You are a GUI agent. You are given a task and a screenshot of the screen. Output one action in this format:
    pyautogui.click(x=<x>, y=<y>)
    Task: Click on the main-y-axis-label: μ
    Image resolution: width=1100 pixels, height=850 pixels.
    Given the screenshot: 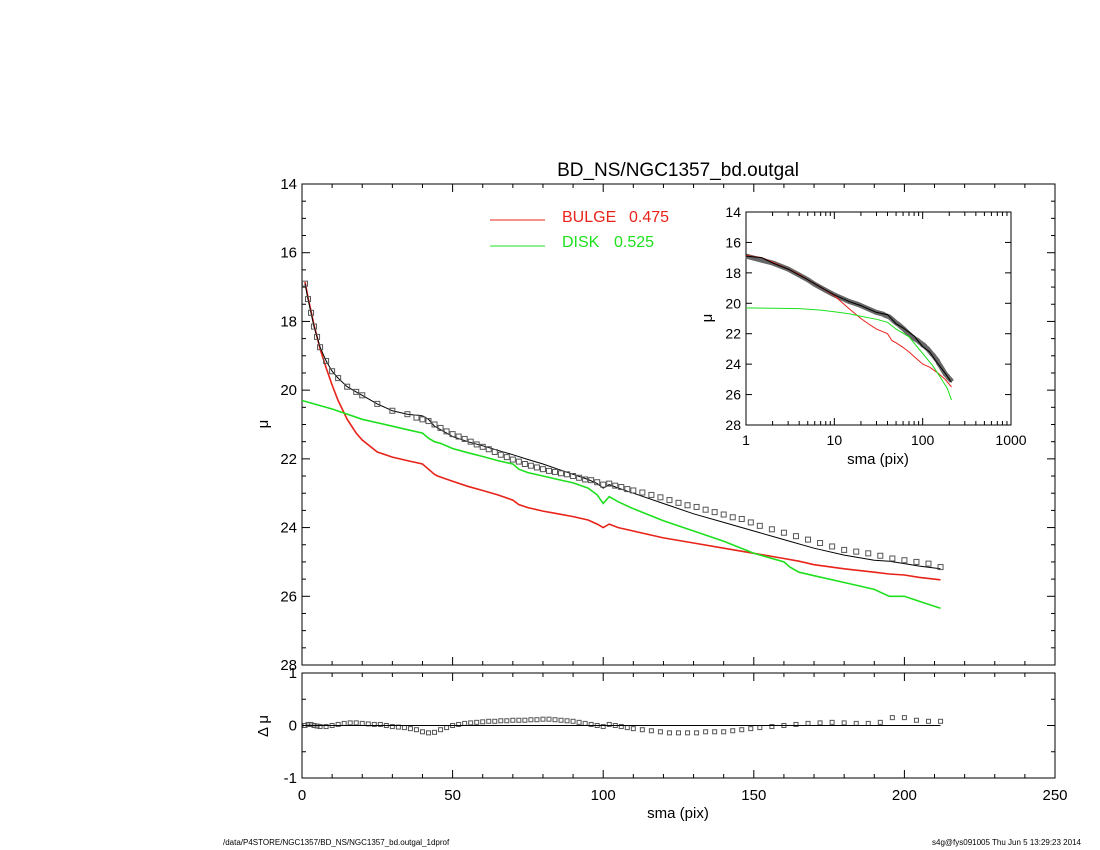 What is the action you would take?
    pyautogui.click(x=263, y=424)
    